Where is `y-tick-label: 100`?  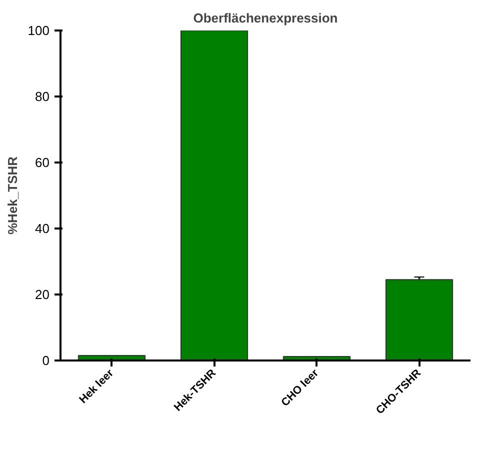
y-tick-label: 100 is located at coordinates (39, 30).